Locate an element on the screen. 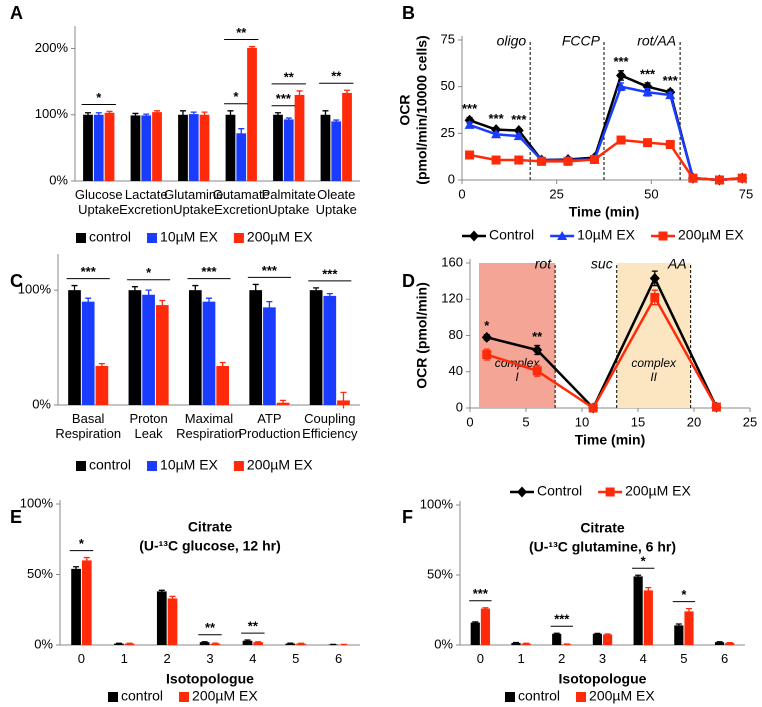 This screenshot has height=707, width=762. panel-letter: D is located at coordinates (408, 281).